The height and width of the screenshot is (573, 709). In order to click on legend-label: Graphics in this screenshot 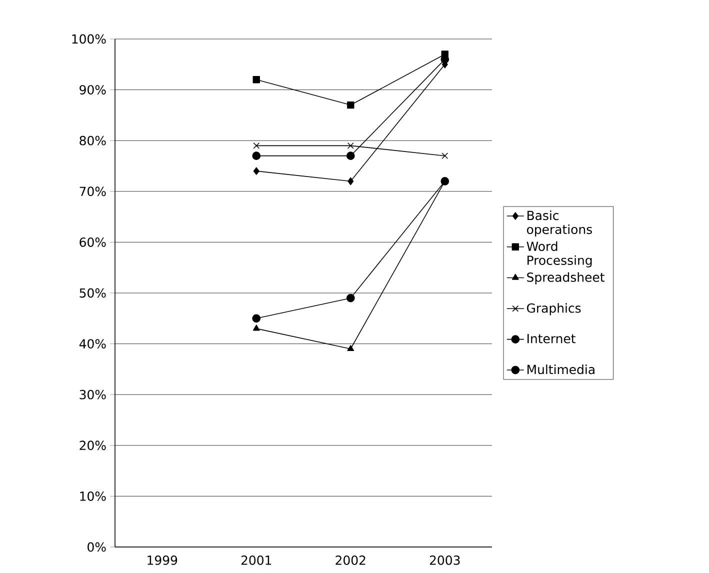, I will do `click(554, 309)`.